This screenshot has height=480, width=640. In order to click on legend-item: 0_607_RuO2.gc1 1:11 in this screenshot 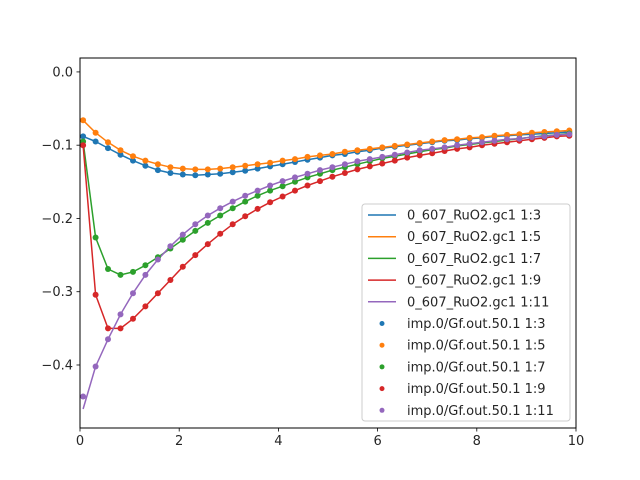, I will do `click(458, 302)`.